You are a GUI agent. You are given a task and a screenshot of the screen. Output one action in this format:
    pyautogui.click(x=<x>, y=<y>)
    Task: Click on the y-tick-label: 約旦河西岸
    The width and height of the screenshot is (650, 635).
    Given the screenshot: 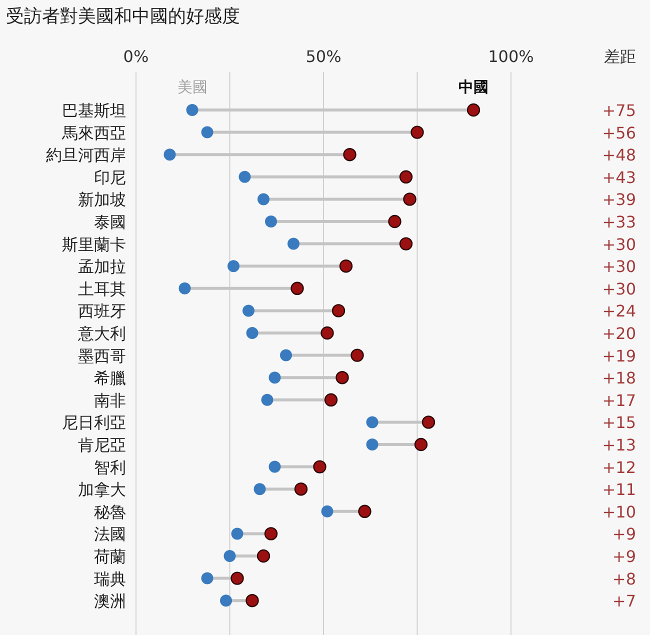 What is the action you would take?
    pyautogui.click(x=86, y=155)
    